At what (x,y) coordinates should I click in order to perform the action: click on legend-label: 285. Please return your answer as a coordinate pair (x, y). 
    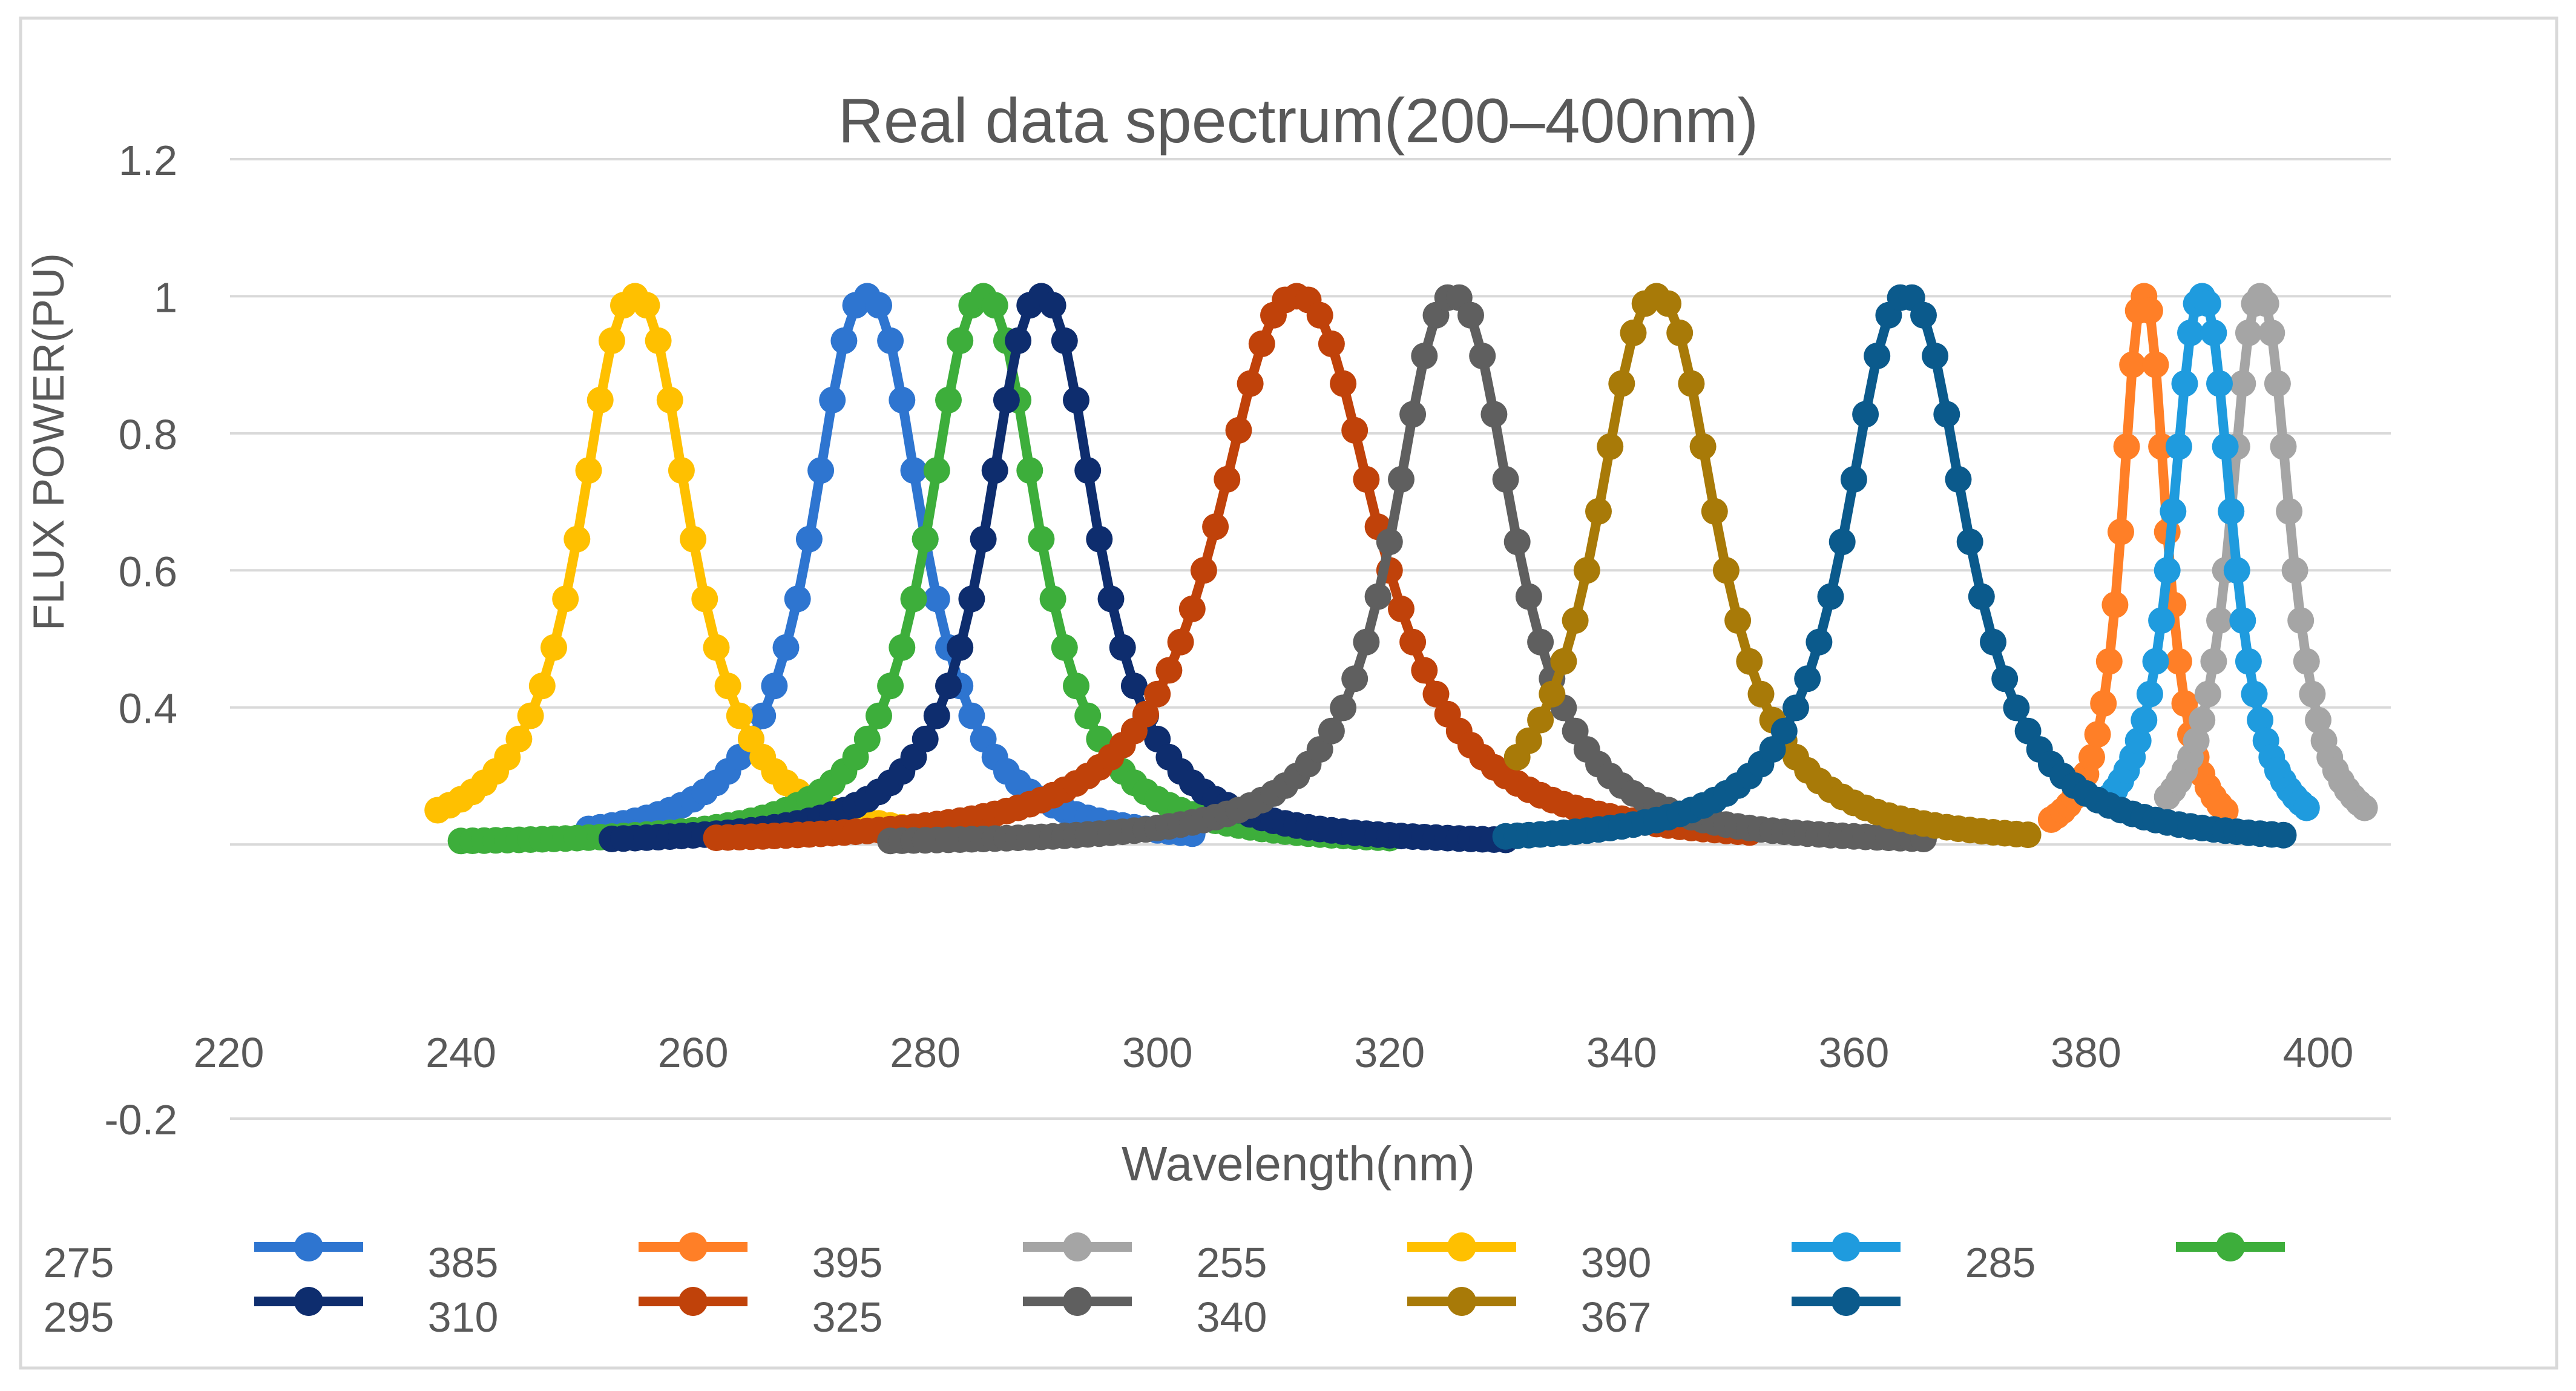
    Looking at the image, I should click on (2000, 1262).